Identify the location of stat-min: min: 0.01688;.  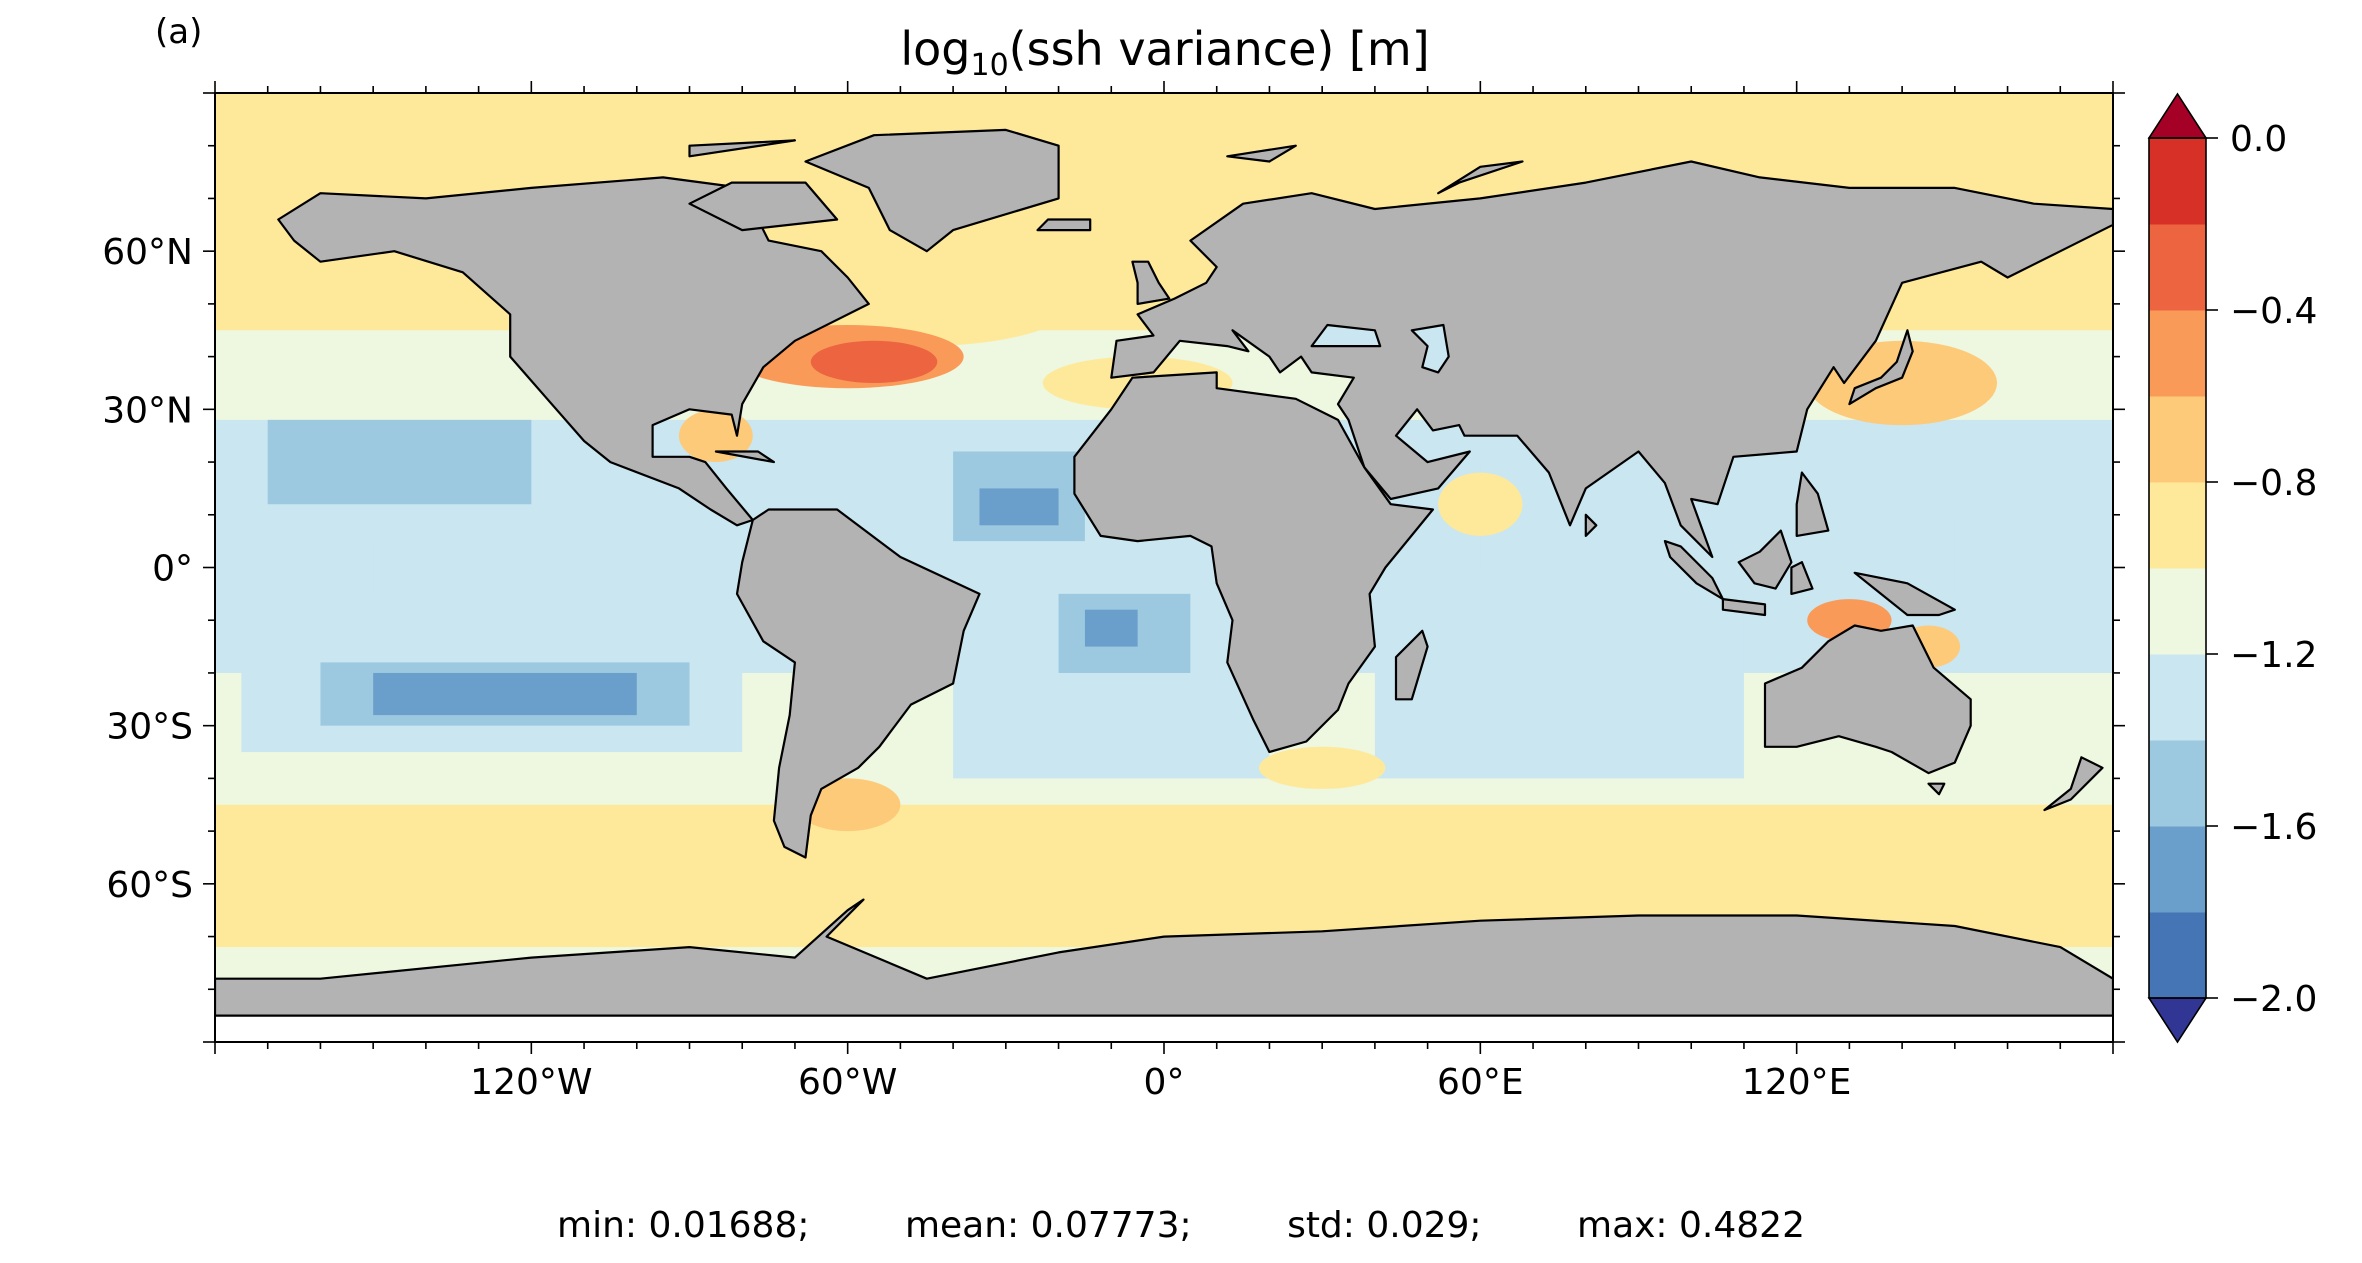
(683, 1225).